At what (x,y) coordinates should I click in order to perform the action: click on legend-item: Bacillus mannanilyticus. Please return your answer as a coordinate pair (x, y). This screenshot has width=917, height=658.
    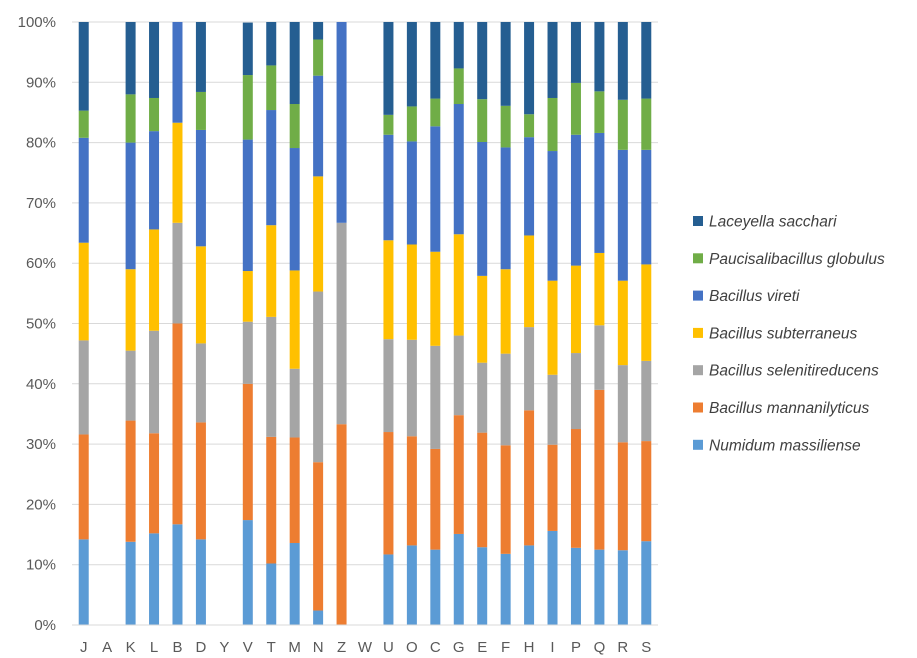
    Looking at the image, I should click on (781, 408).